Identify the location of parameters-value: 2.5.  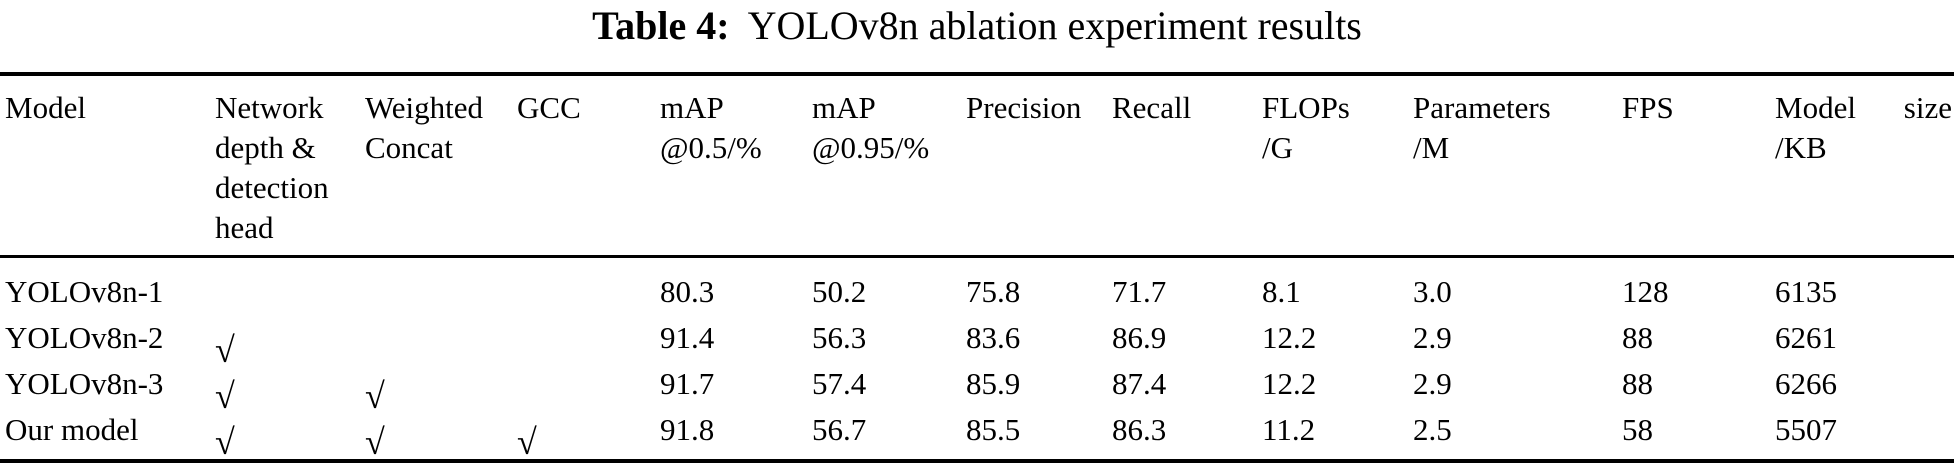
(1432, 429).